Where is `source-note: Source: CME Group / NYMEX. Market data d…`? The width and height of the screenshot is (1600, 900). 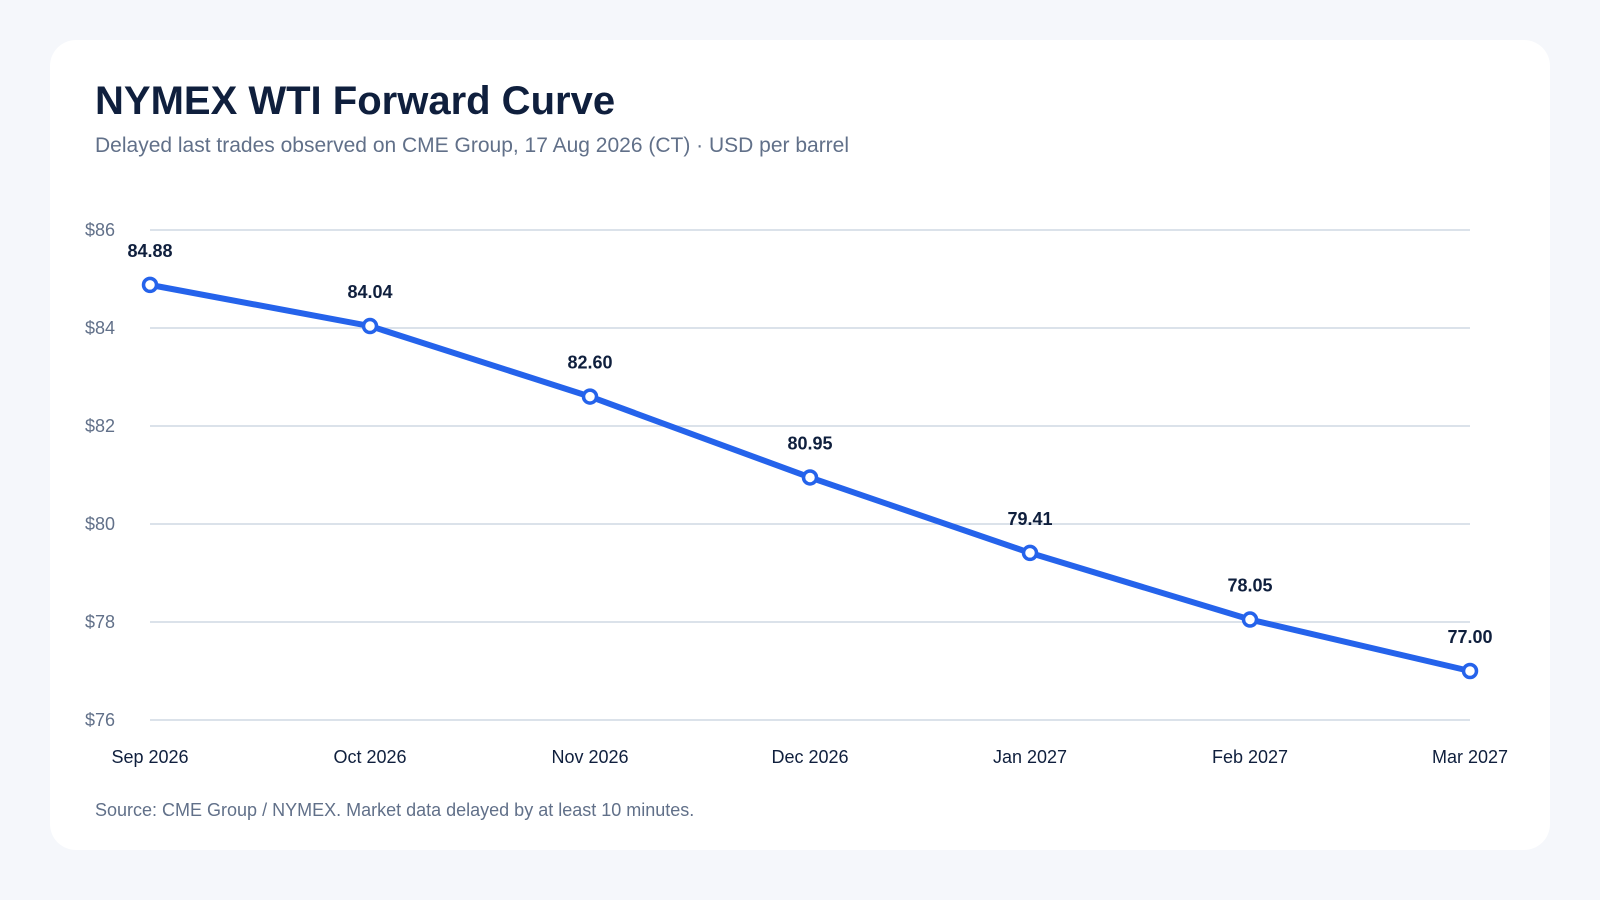
source-note: Source: CME Group / NYMEX. Market data d… is located at coordinates (395, 810).